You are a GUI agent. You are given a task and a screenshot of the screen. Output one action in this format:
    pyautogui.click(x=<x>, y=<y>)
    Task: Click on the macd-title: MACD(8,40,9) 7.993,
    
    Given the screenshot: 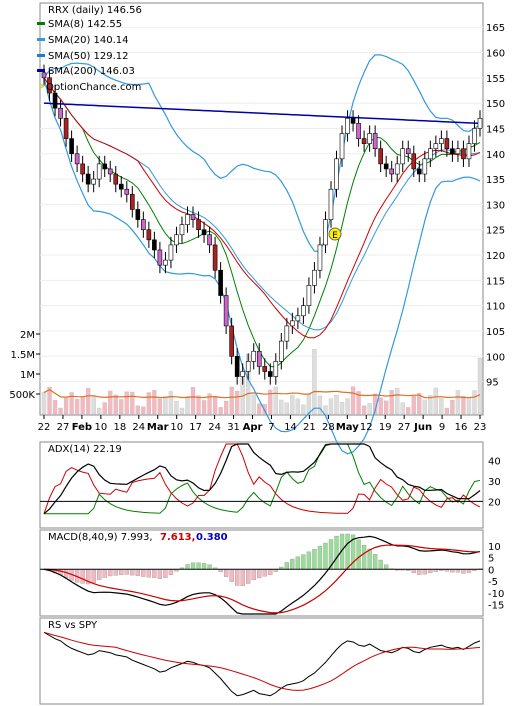 What is the action you would take?
    pyautogui.click(x=100, y=537)
    